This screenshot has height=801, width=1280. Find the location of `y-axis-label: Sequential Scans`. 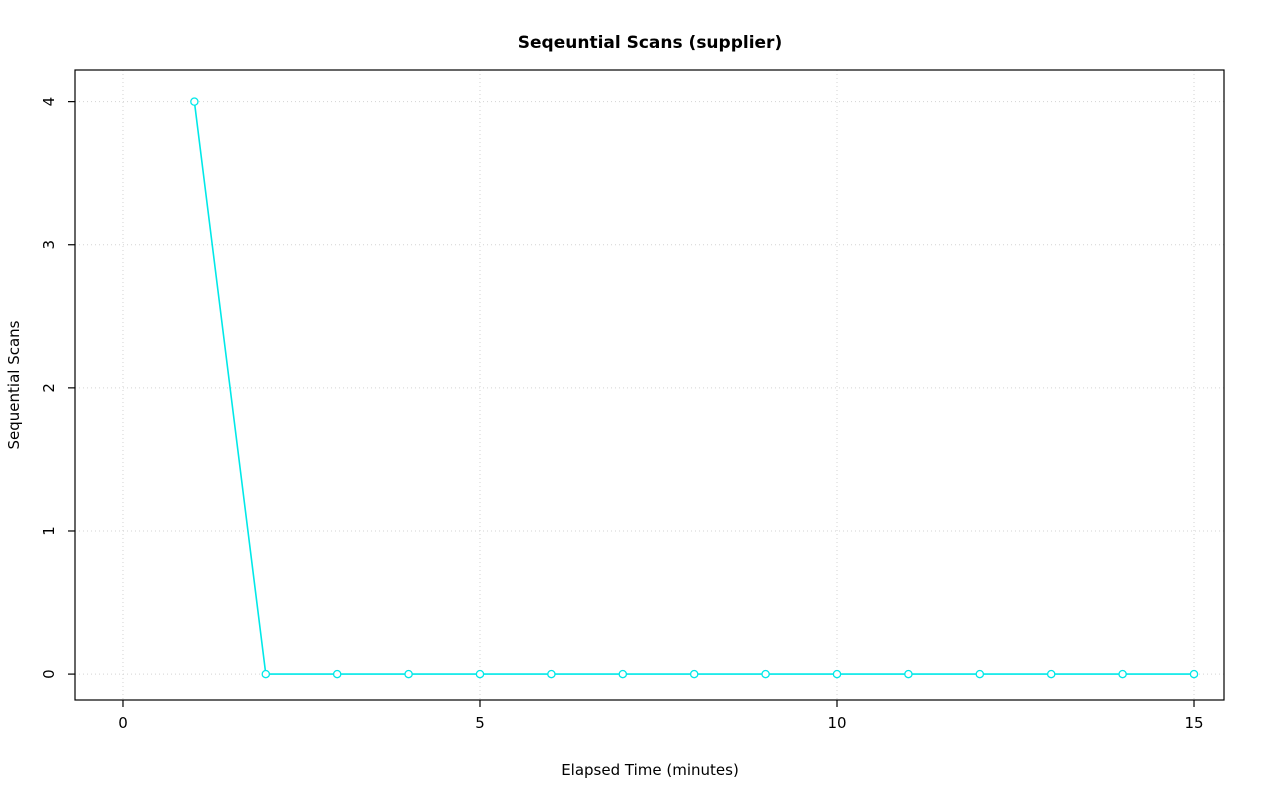

y-axis-label: Sequential Scans is located at coordinates (14, 384).